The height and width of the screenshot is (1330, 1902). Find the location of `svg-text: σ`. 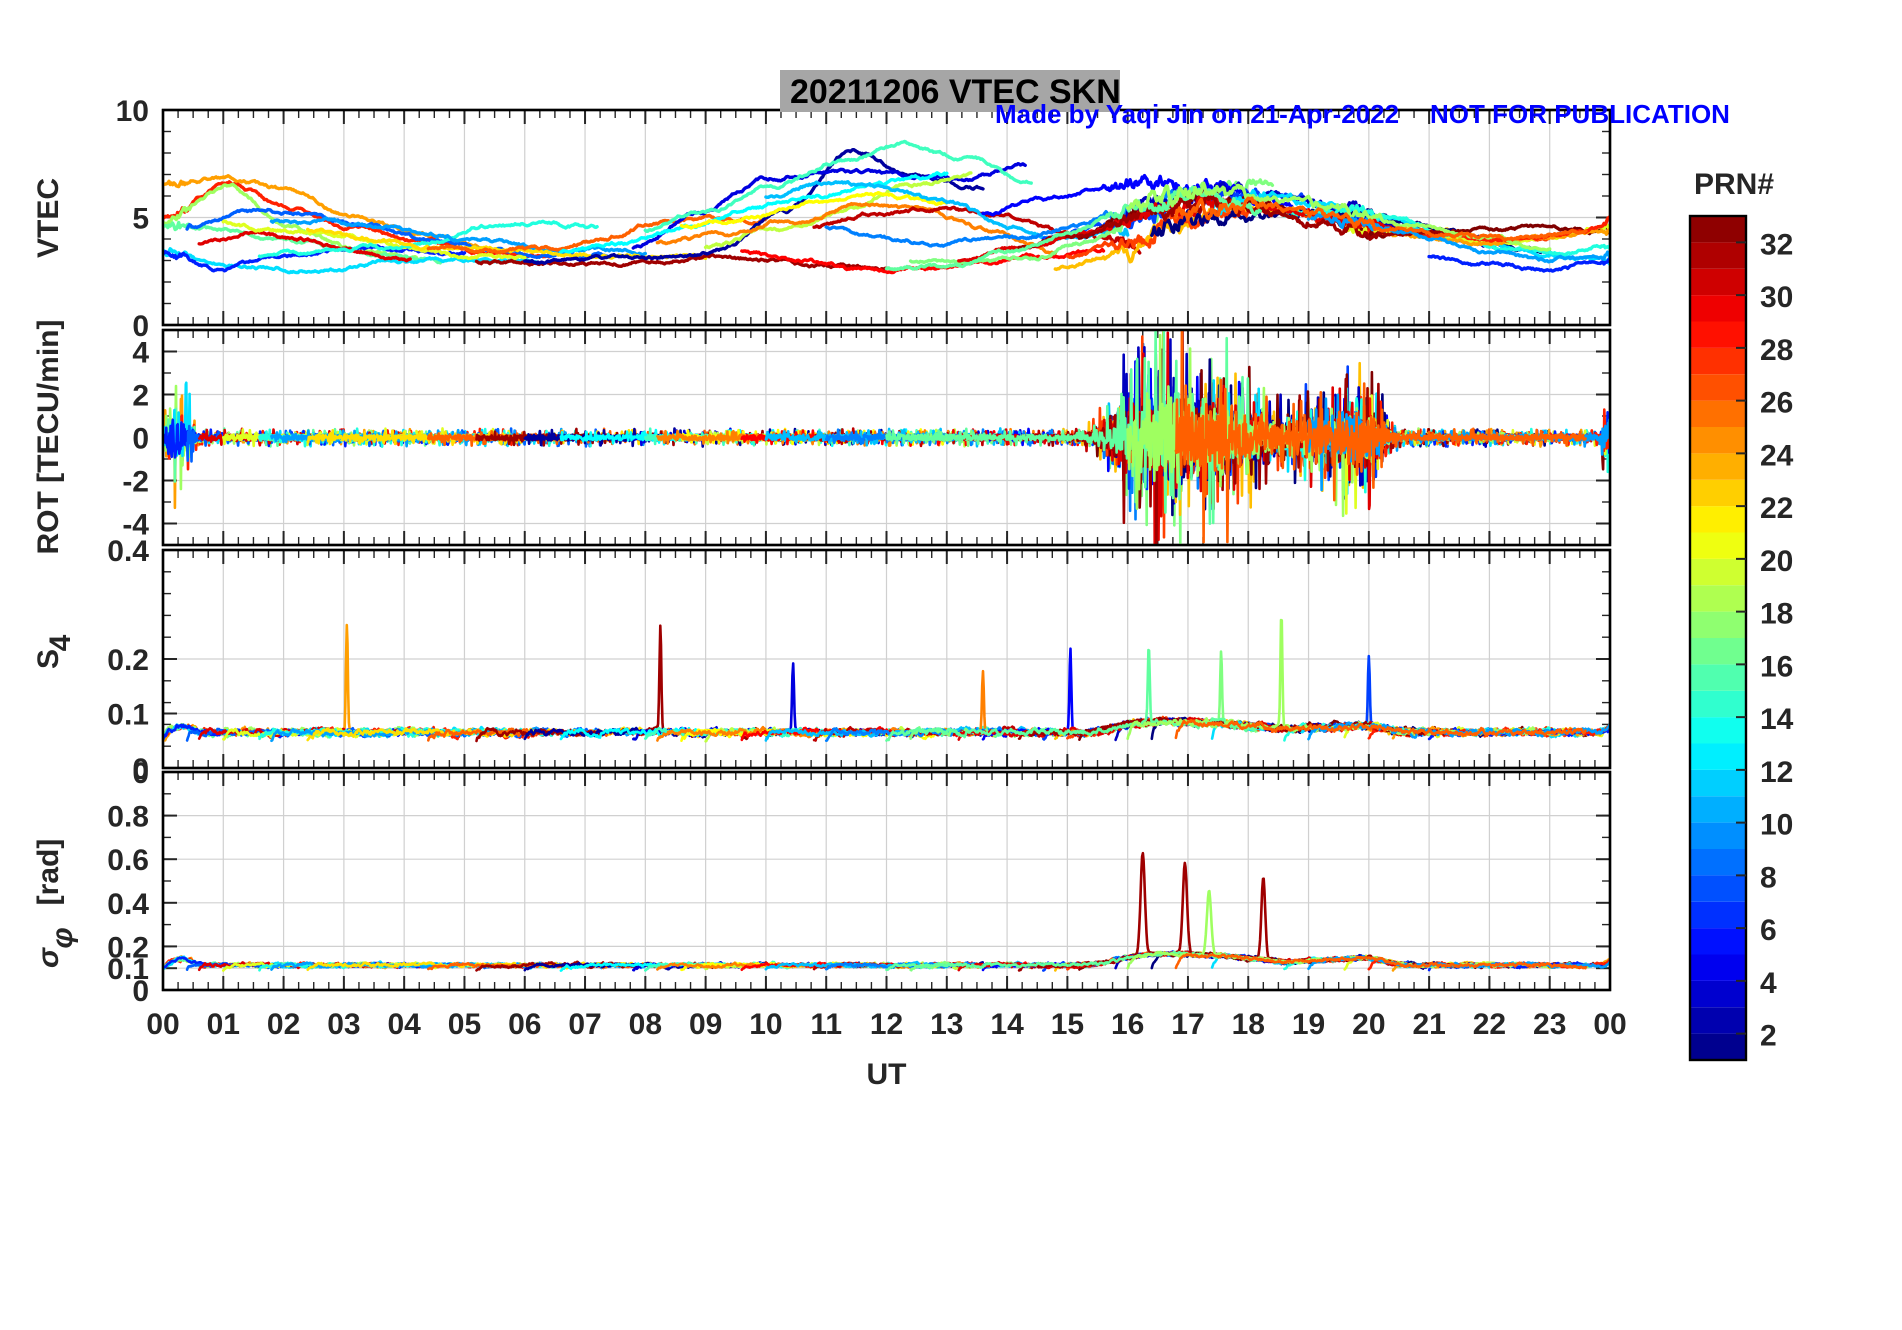

svg-text: σ is located at coordinates (48, 957).